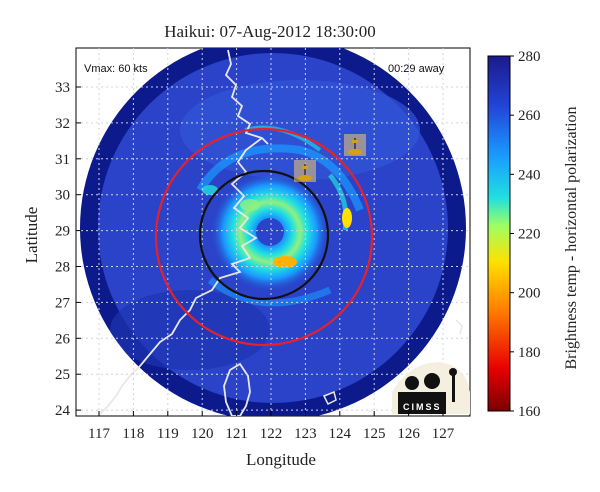 Image resolution: width=600 pixels, height=492 pixels. What do you see at coordinates (62, 124) in the screenshot?
I see `y-tick-label: 32` at bounding box center [62, 124].